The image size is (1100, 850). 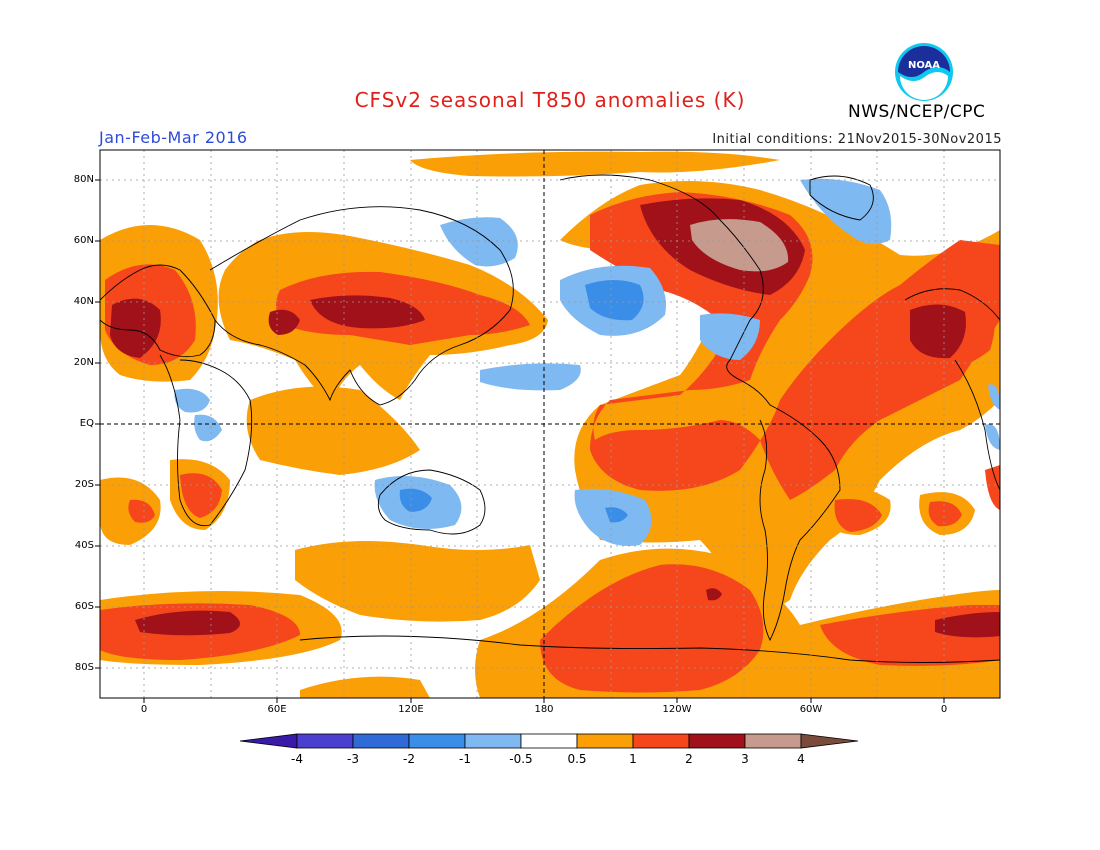 I want to click on anomaly-brown-region, so click(x=739, y=245).